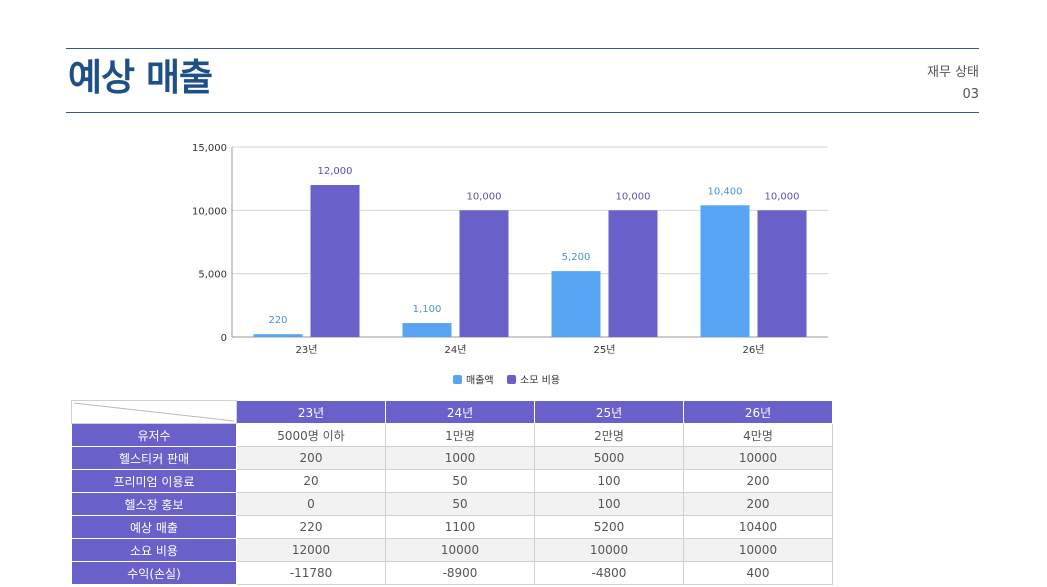  Describe the element at coordinates (457, 379) in the screenshot. I see `legend-swatch-sales` at that location.